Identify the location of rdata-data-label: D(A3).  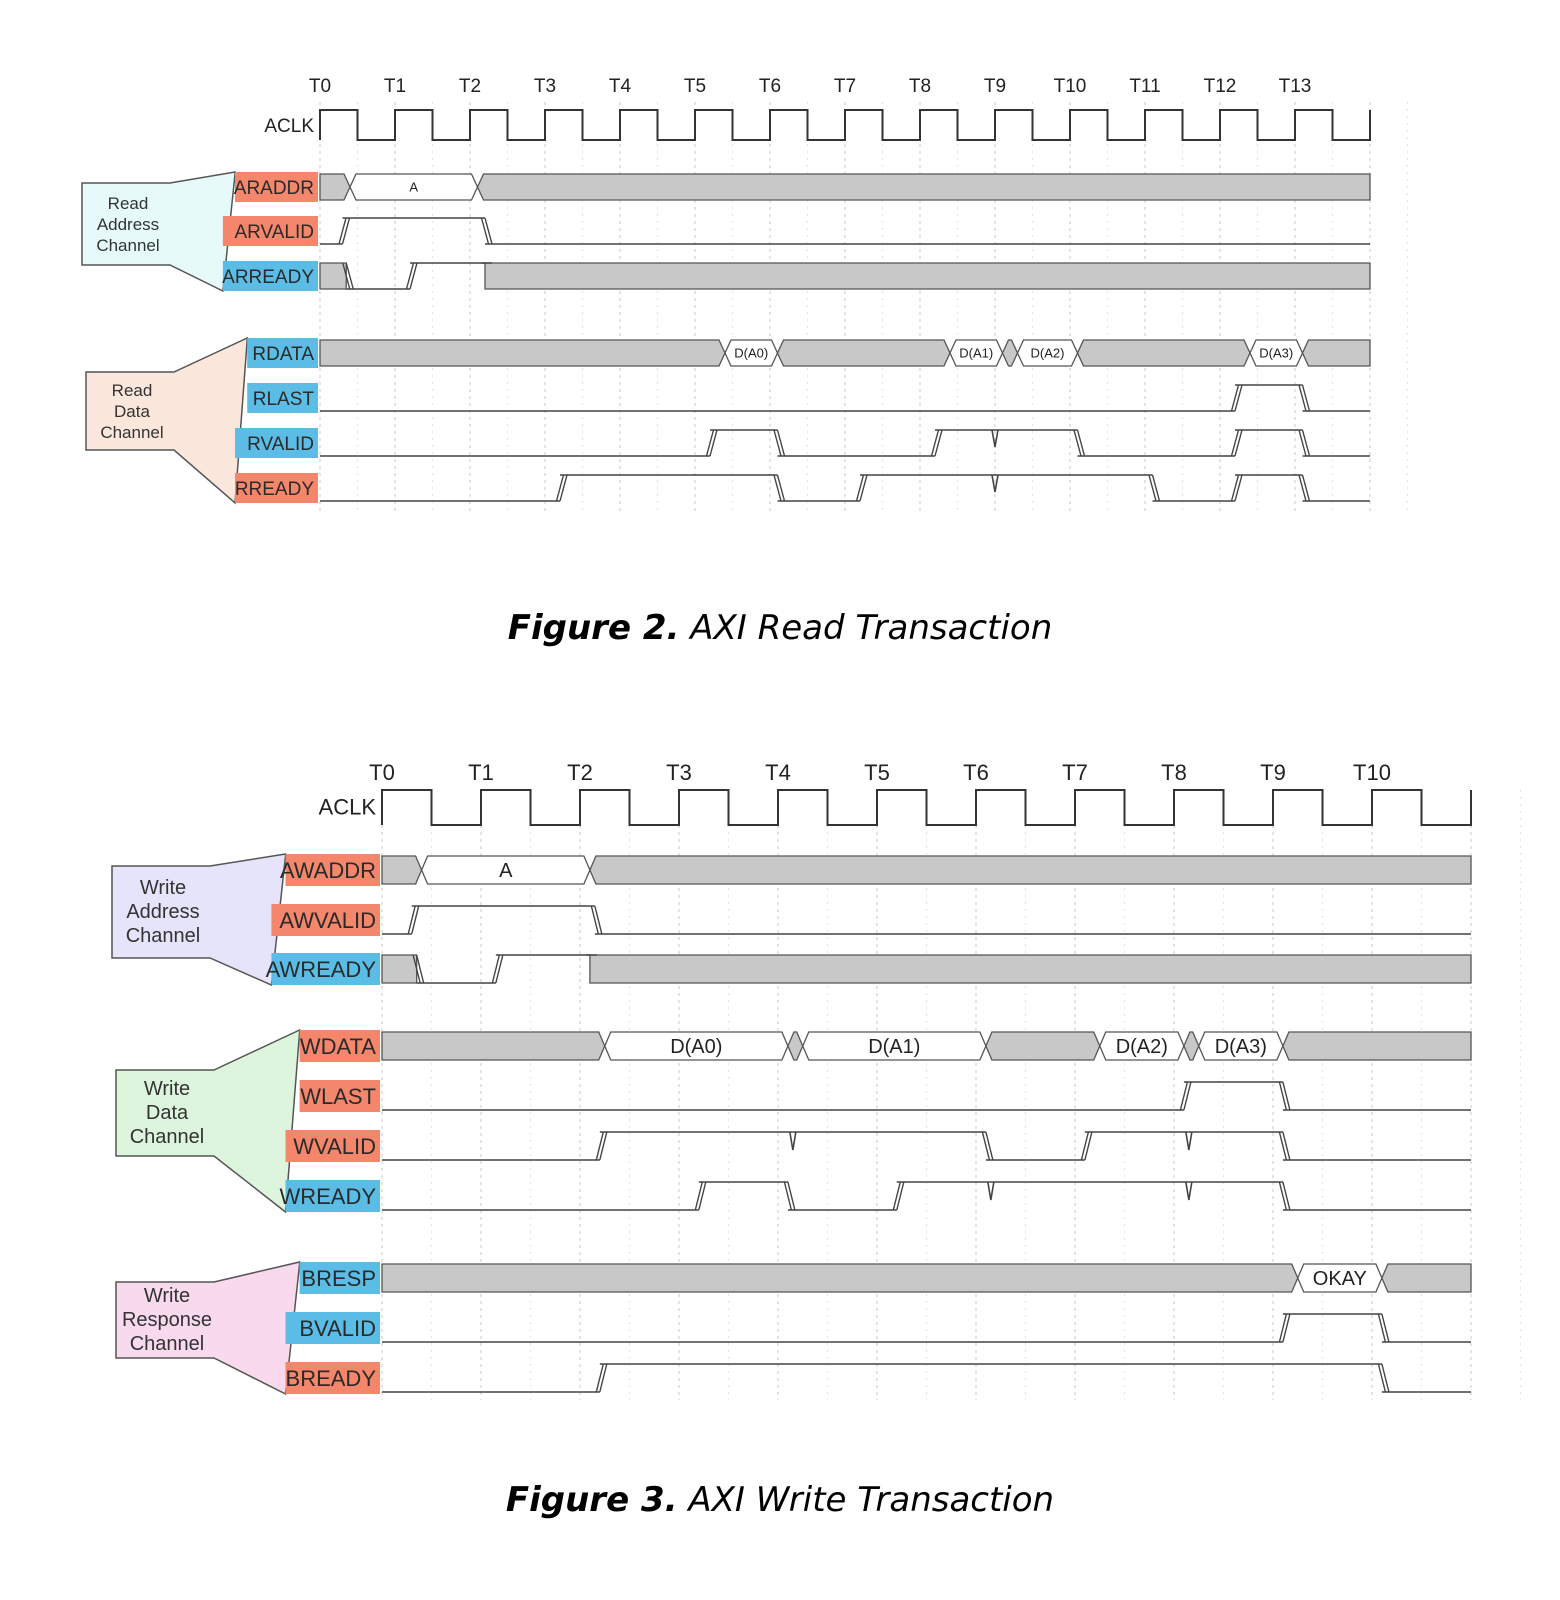
(1276, 353).